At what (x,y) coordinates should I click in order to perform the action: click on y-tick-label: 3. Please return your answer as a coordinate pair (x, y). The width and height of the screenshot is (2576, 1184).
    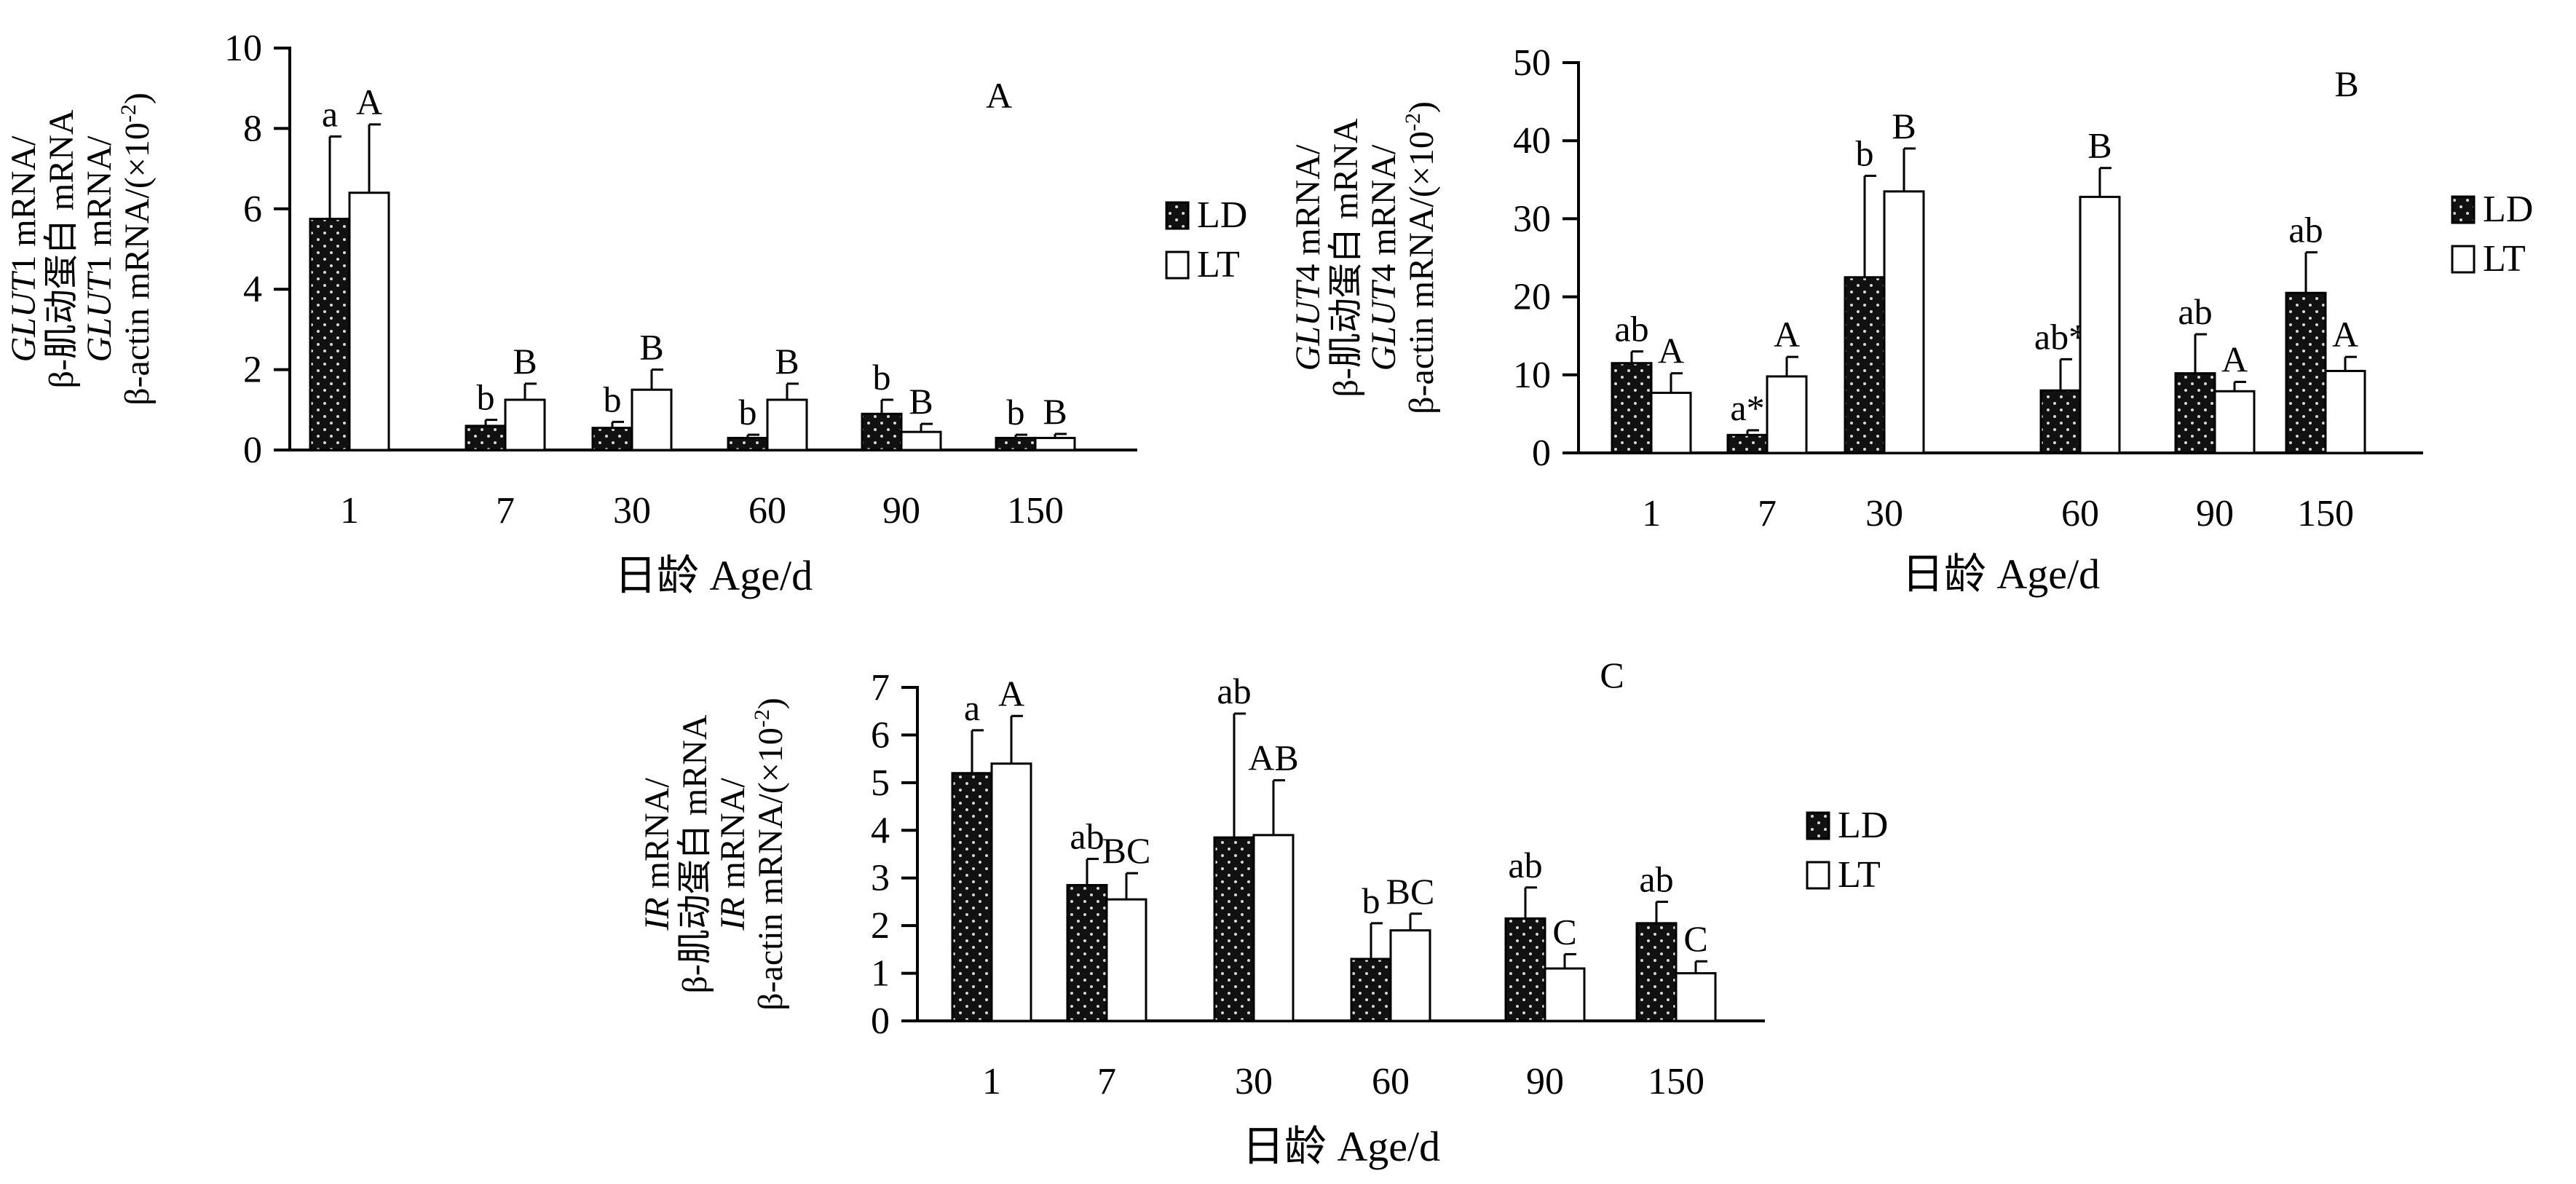
    Looking at the image, I should click on (880, 878).